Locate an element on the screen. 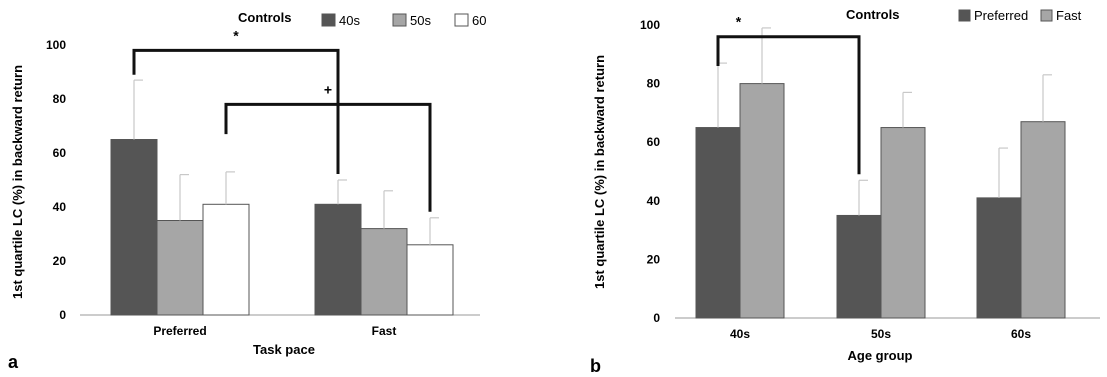 Image resolution: width=1107 pixels, height=377 pixels. legend-swatch-Preferred is located at coordinates (964, 15).